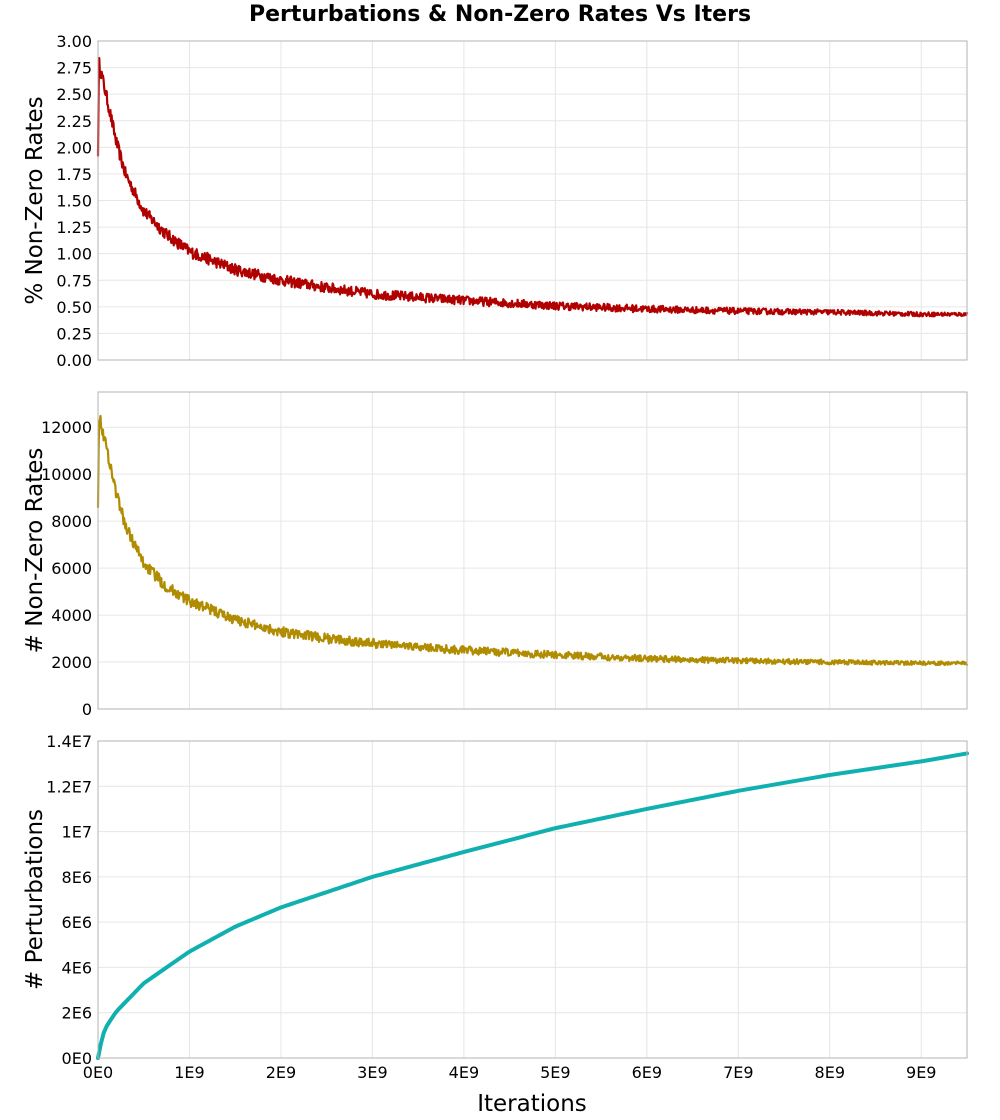 The height and width of the screenshot is (1120, 1000). Describe the element at coordinates (77, 922) in the screenshot. I see `y-tick-label: 6E6` at that location.